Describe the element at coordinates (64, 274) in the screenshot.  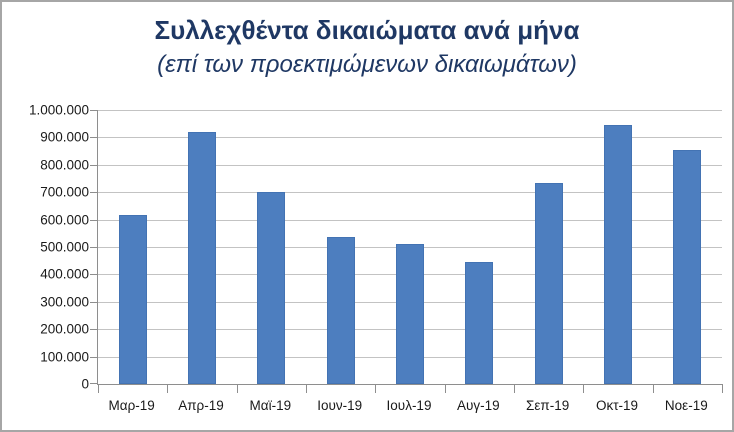
I see `y-tick-label: 400.000` at that location.